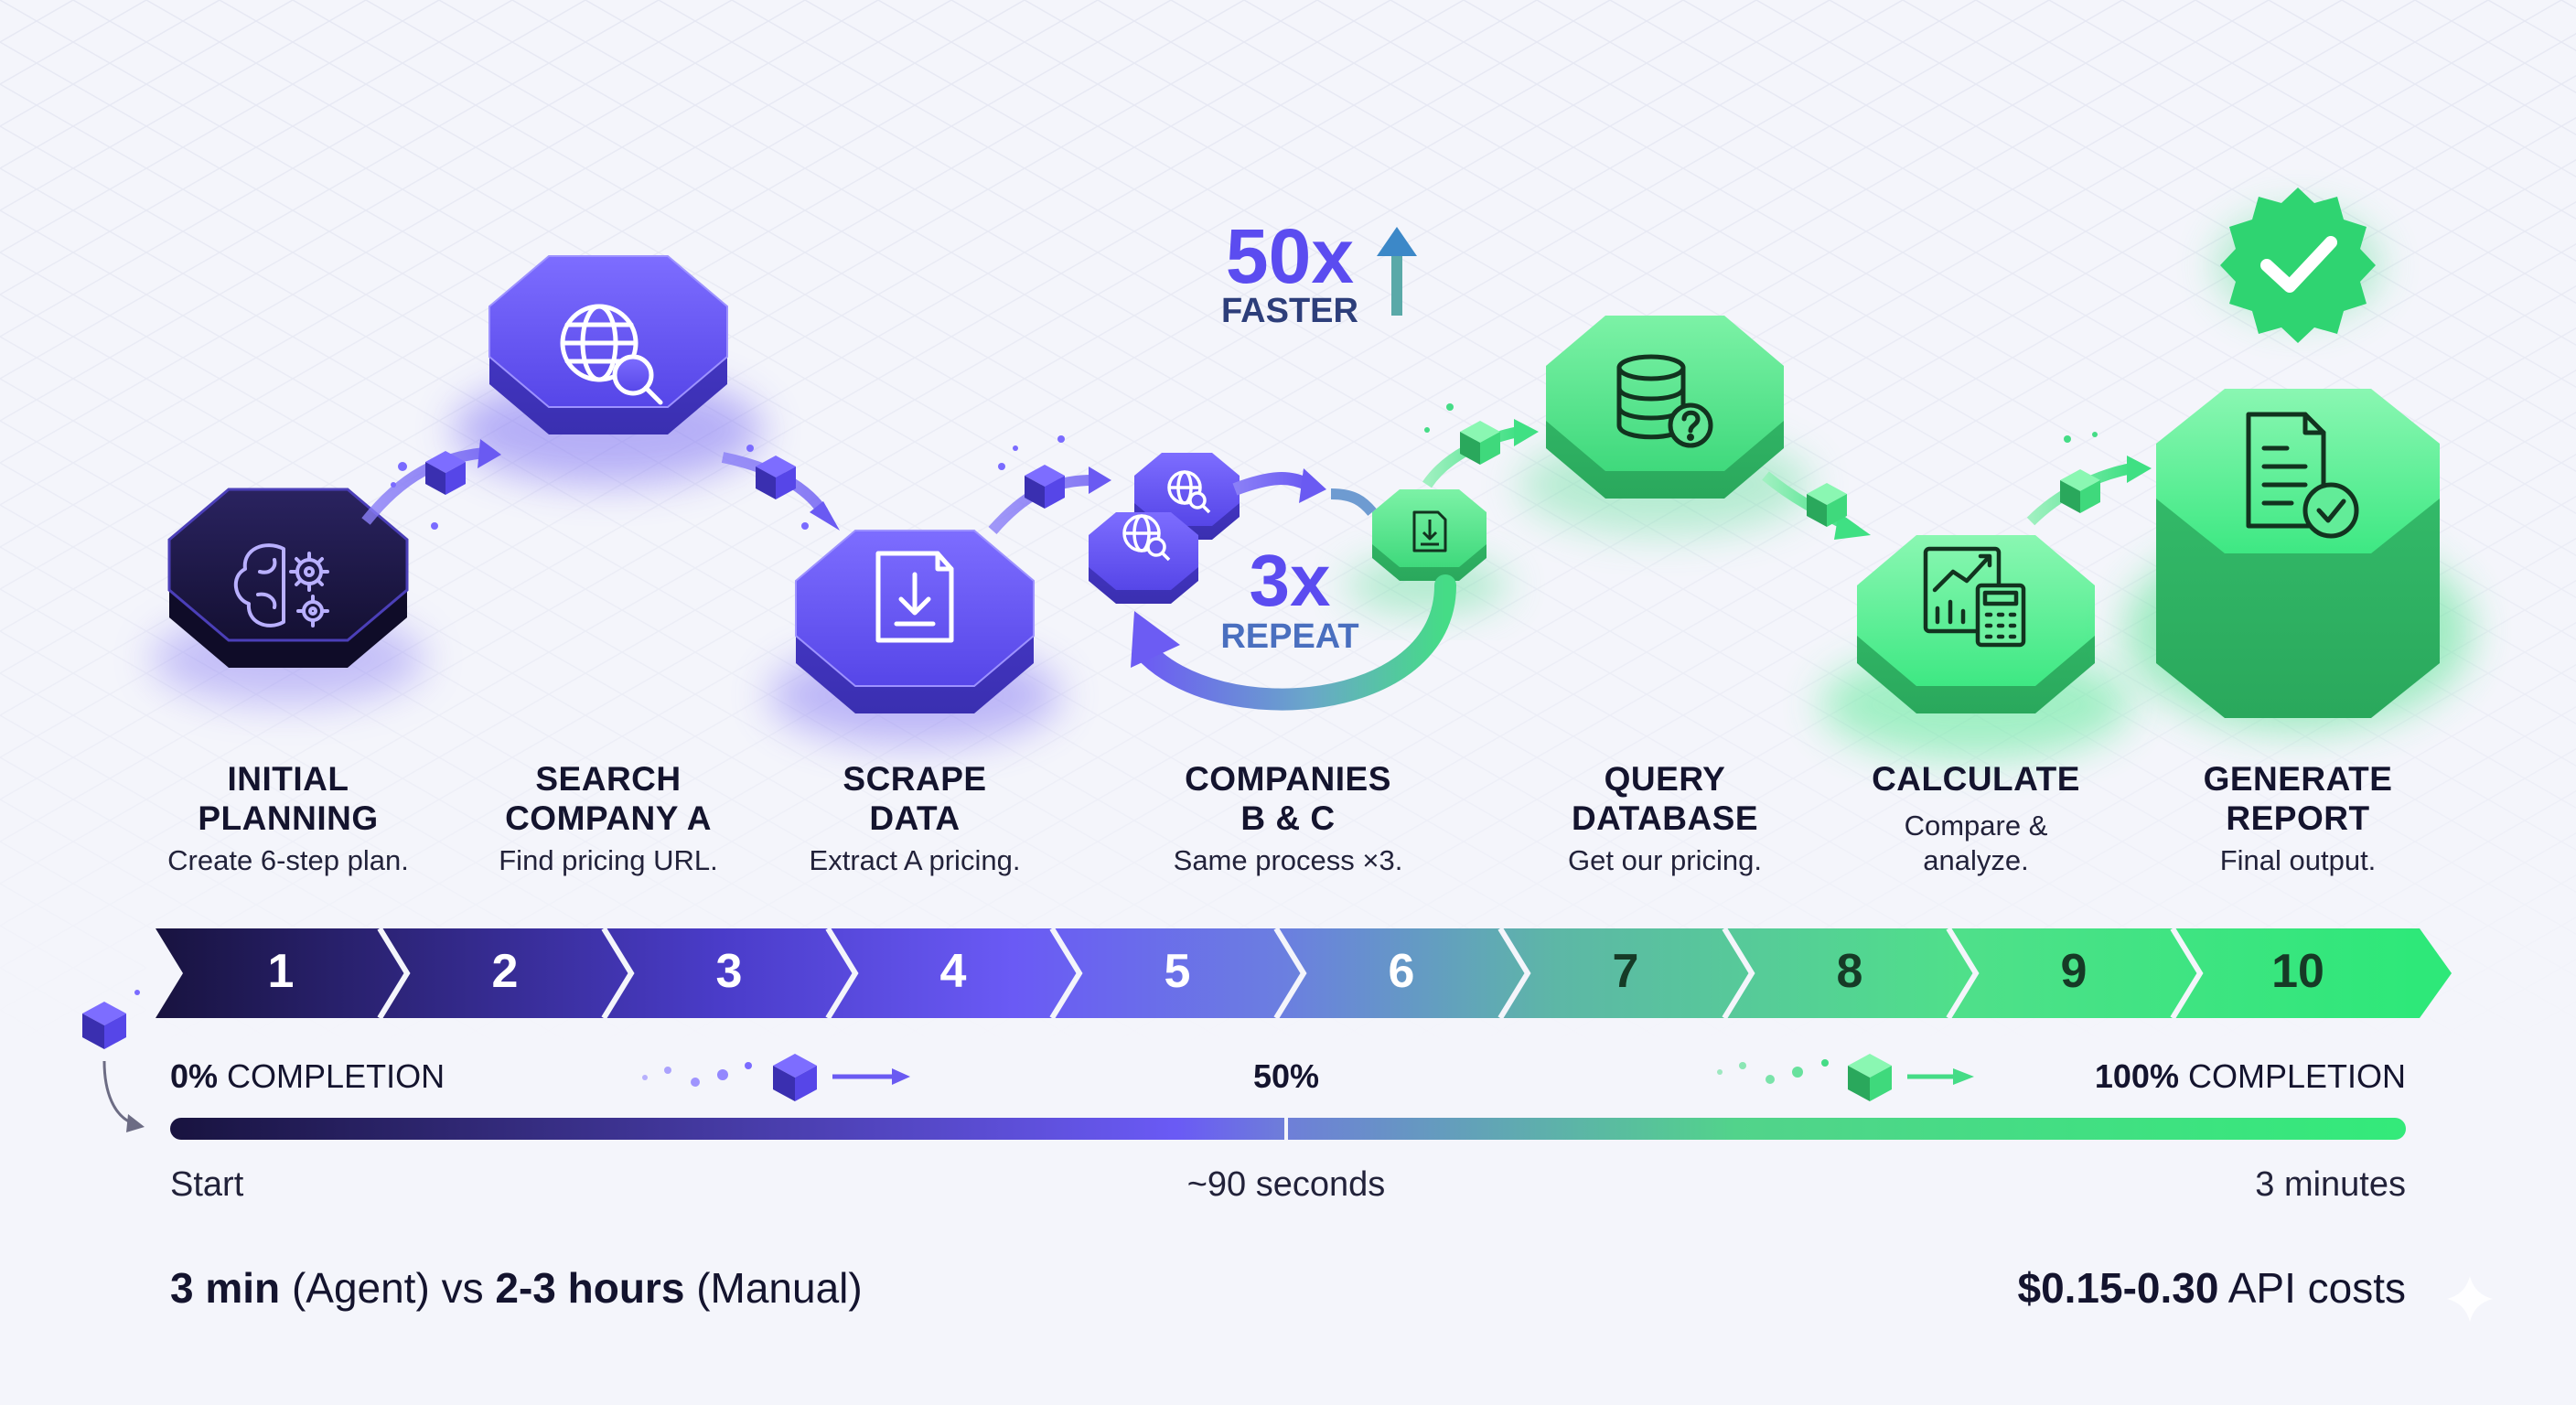 Image resolution: width=2576 pixels, height=1405 pixels. Describe the element at coordinates (2470, 1299) in the screenshot. I see `sparkle-icon` at that location.